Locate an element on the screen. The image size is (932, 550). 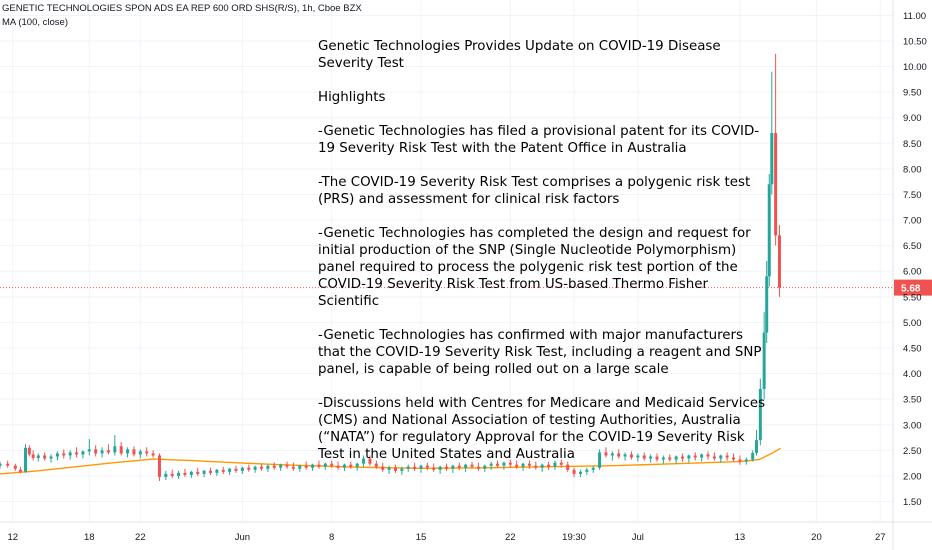
y-tick-label: 7.50 is located at coordinates (912, 195).